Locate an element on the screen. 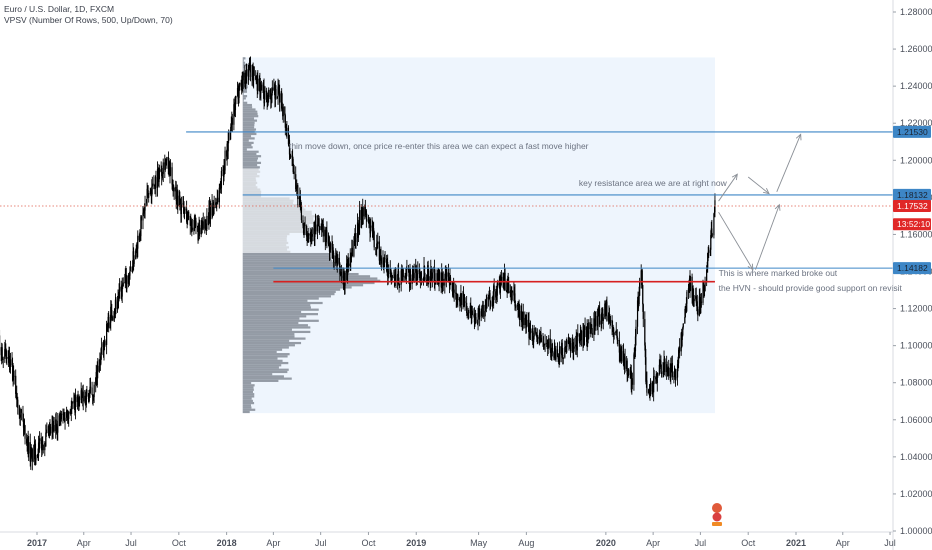 The width and height of the screenshot is (932, 550). price-tick-label: 1.08000 is located at coordinates (916, 383).